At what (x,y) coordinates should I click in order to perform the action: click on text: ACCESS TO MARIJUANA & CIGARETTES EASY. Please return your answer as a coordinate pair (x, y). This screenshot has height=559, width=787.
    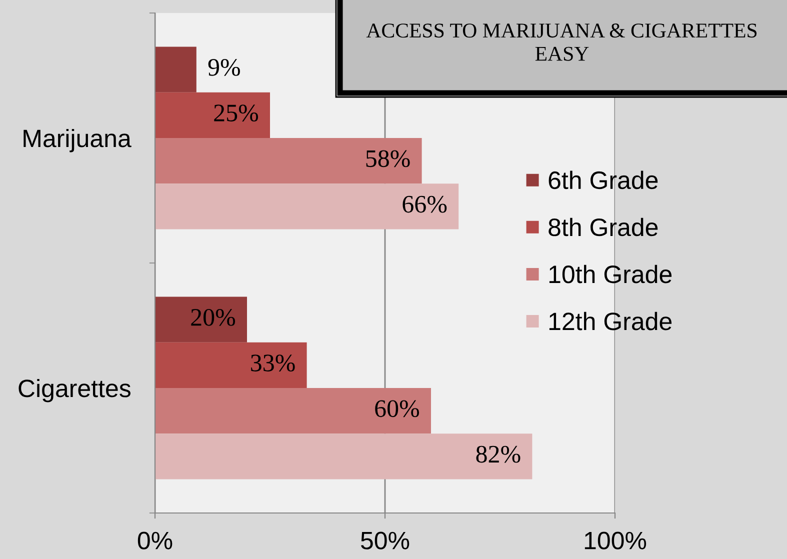
    Looking at the image, I should click on (561, 42).